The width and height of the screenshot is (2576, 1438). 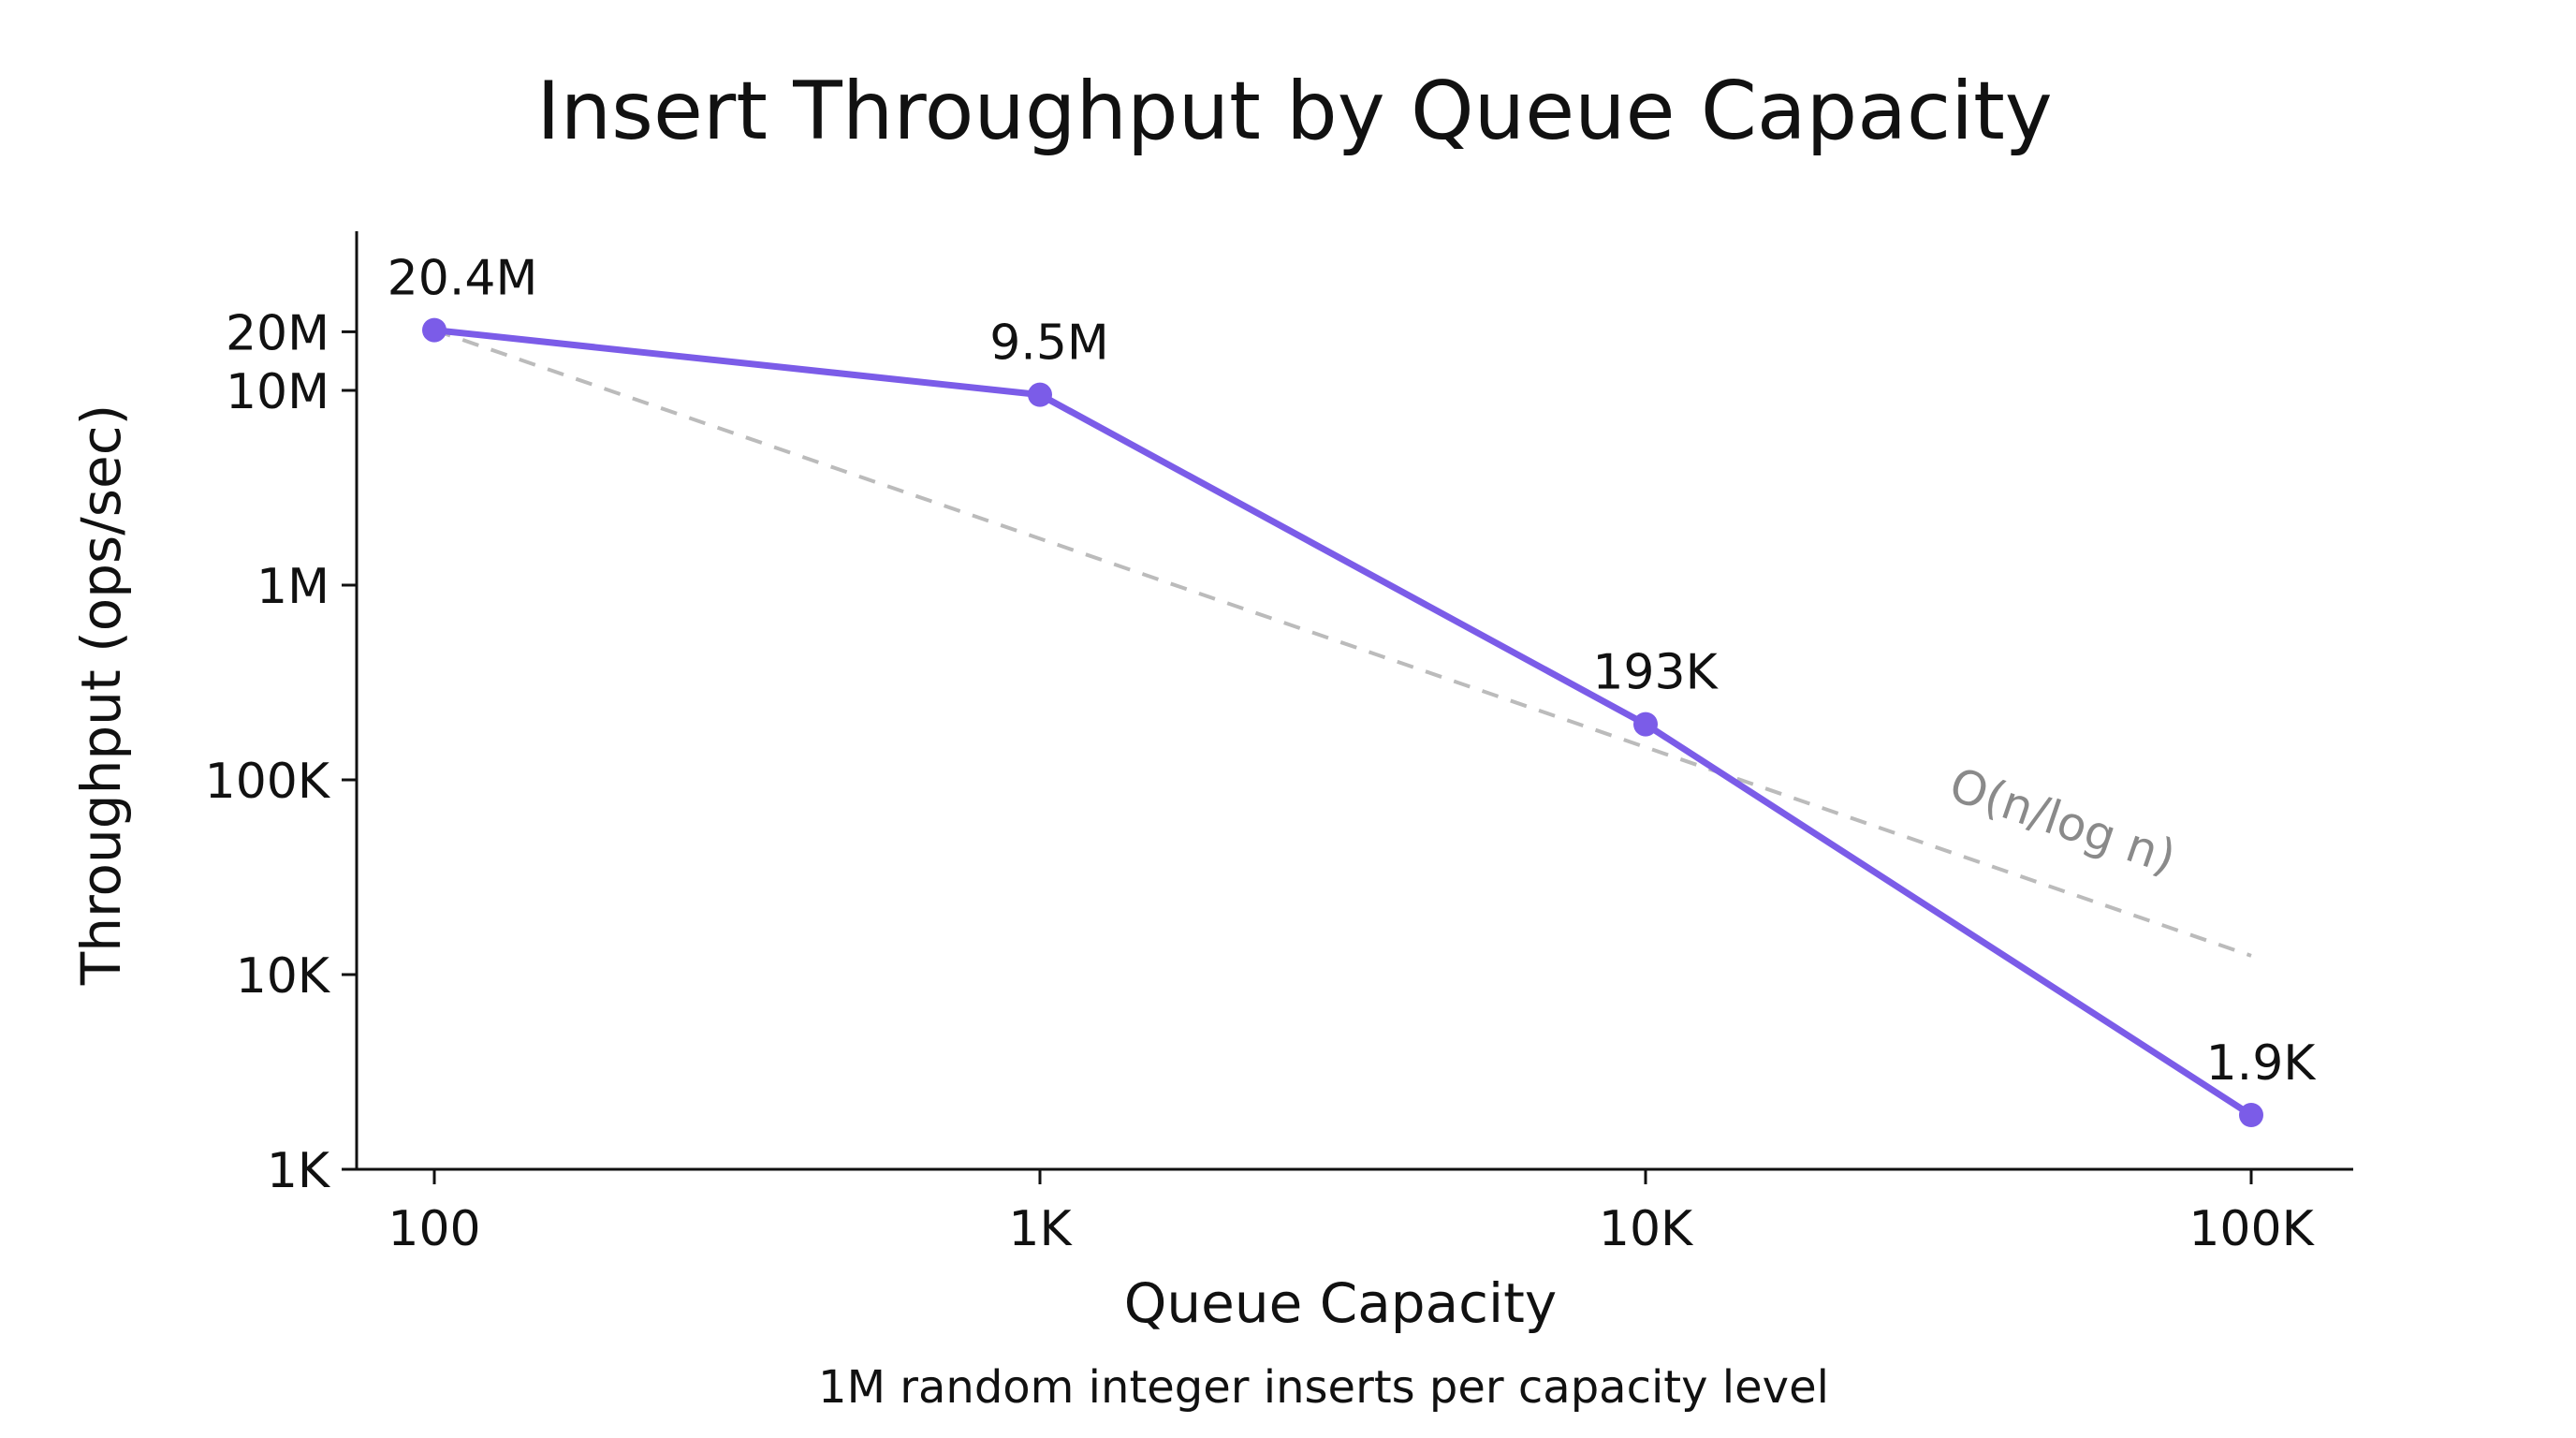 I want to click on x-tick-label: 1K, so click(x=1040, y=1229).